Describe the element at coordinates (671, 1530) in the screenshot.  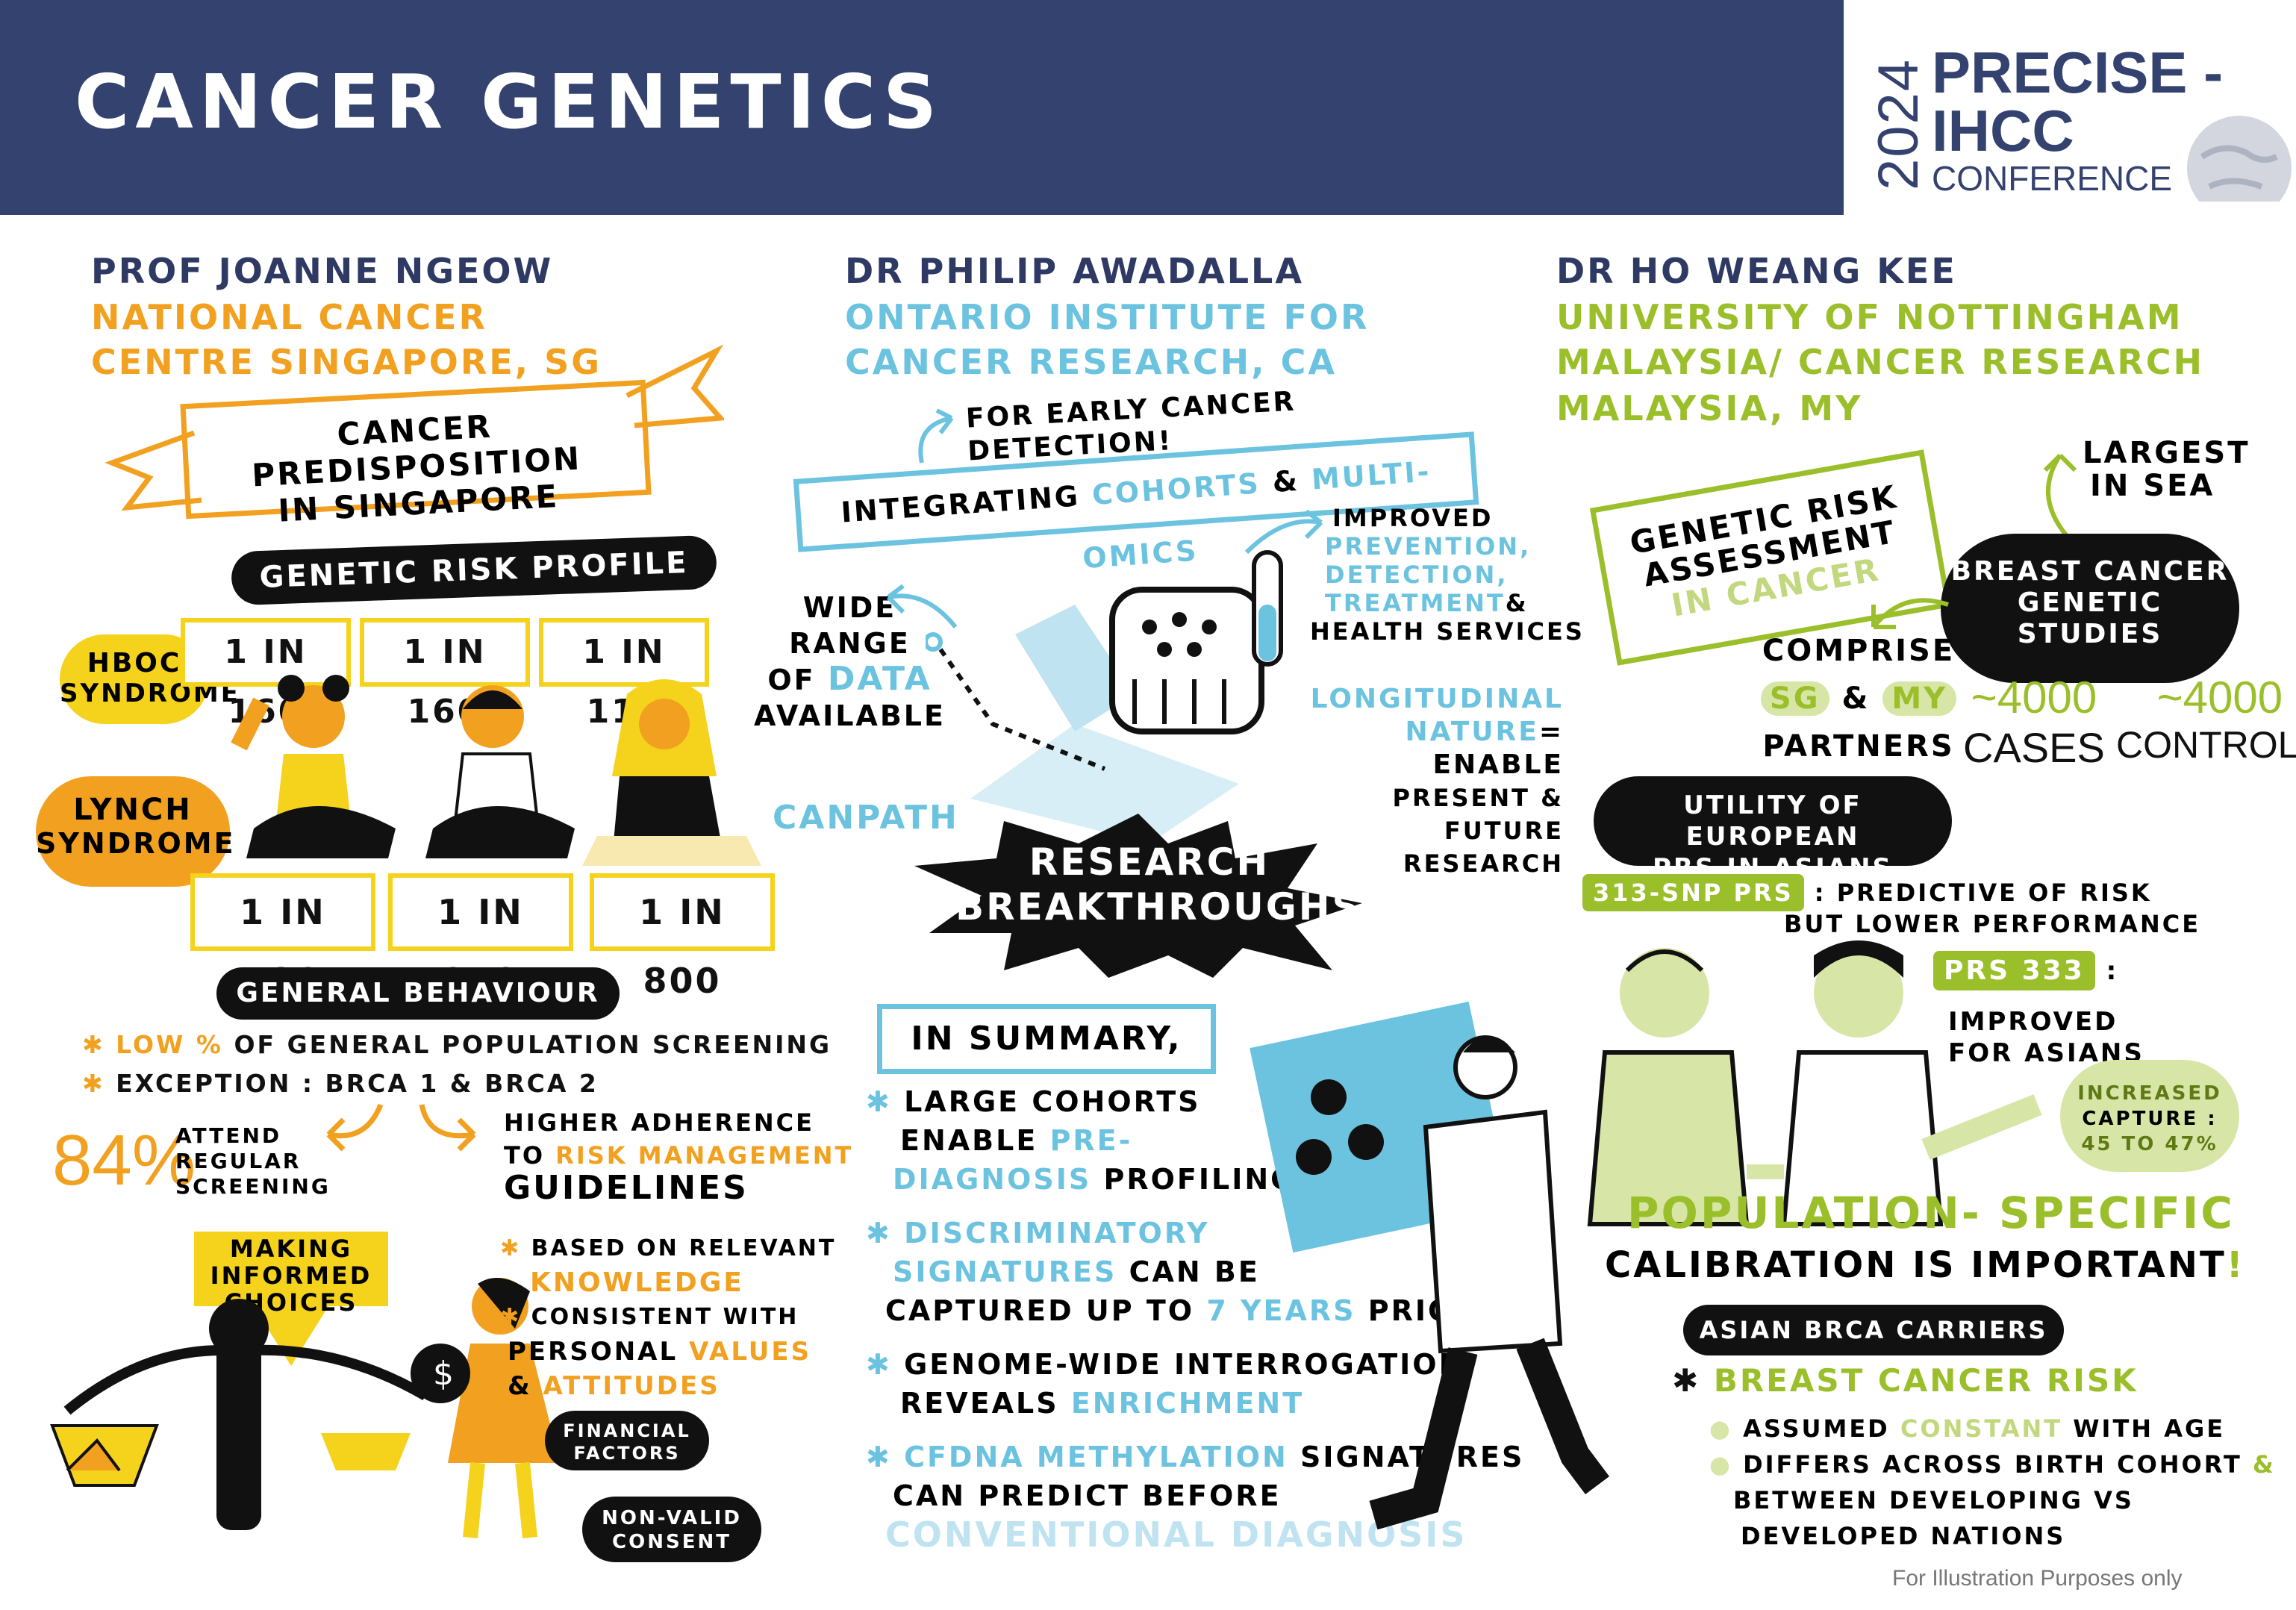
I see `non-valid-consent-bubble: NON-VALID CONSENT` at that location.